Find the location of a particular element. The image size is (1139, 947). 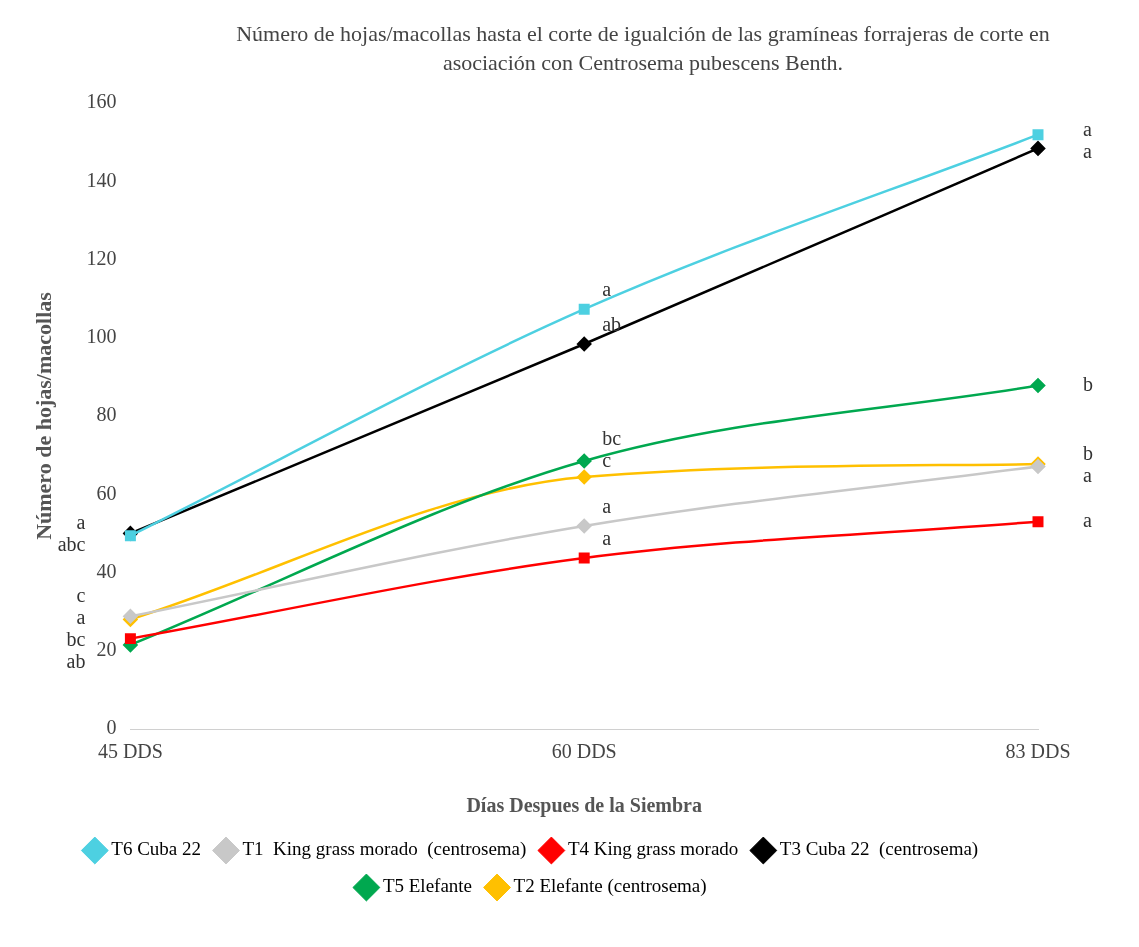

y-tick-label: 120 is located at coordinates (101, 257).